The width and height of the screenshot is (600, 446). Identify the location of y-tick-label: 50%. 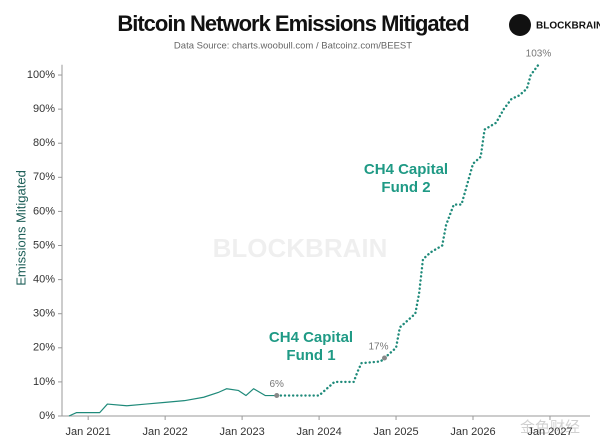
(44, 245).